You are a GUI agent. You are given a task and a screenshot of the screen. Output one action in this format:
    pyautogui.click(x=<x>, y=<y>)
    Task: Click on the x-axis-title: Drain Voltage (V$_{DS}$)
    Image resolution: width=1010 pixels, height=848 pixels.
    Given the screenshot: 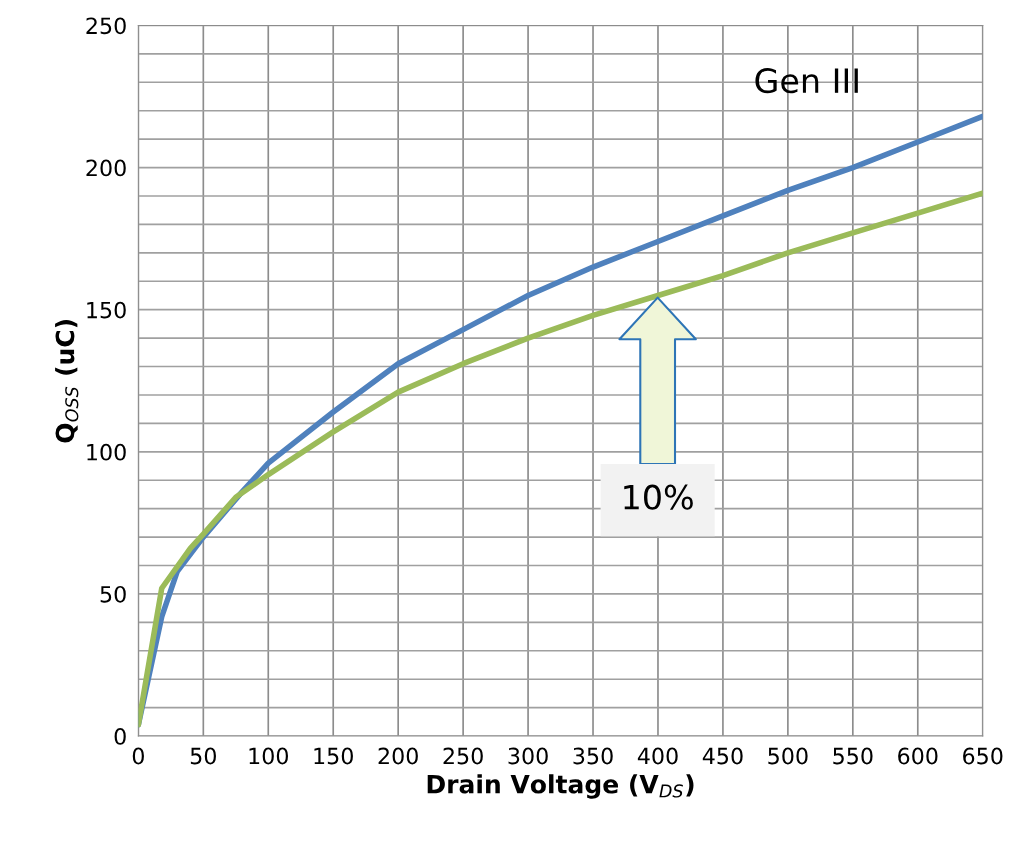 What is the action you would take?
    pyautogui.click(x=560, y=786)
    